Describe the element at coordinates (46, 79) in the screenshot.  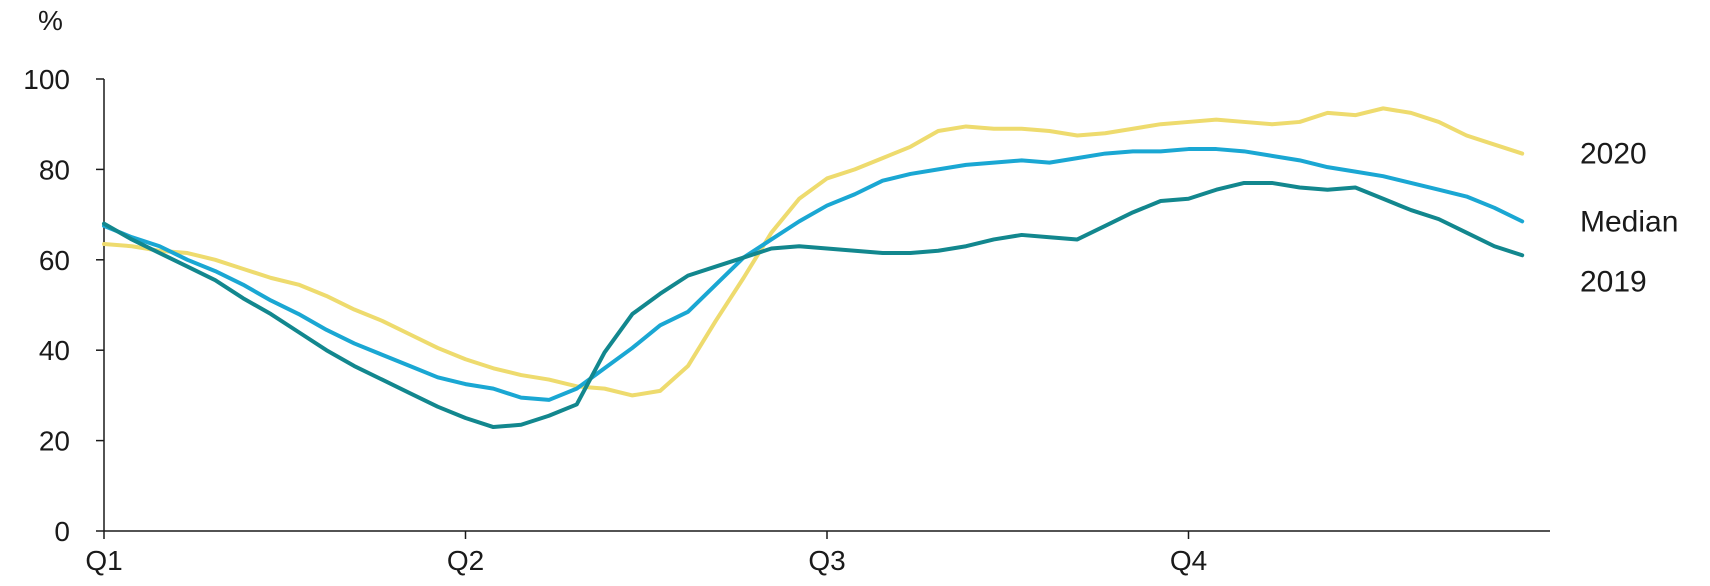
I see `y-tick-label: 100` at that location.